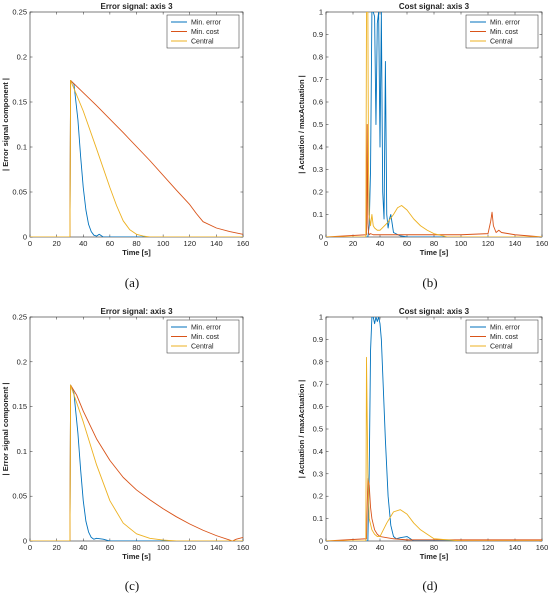  I want to click on panel-caption: (a), so click(132, 282).